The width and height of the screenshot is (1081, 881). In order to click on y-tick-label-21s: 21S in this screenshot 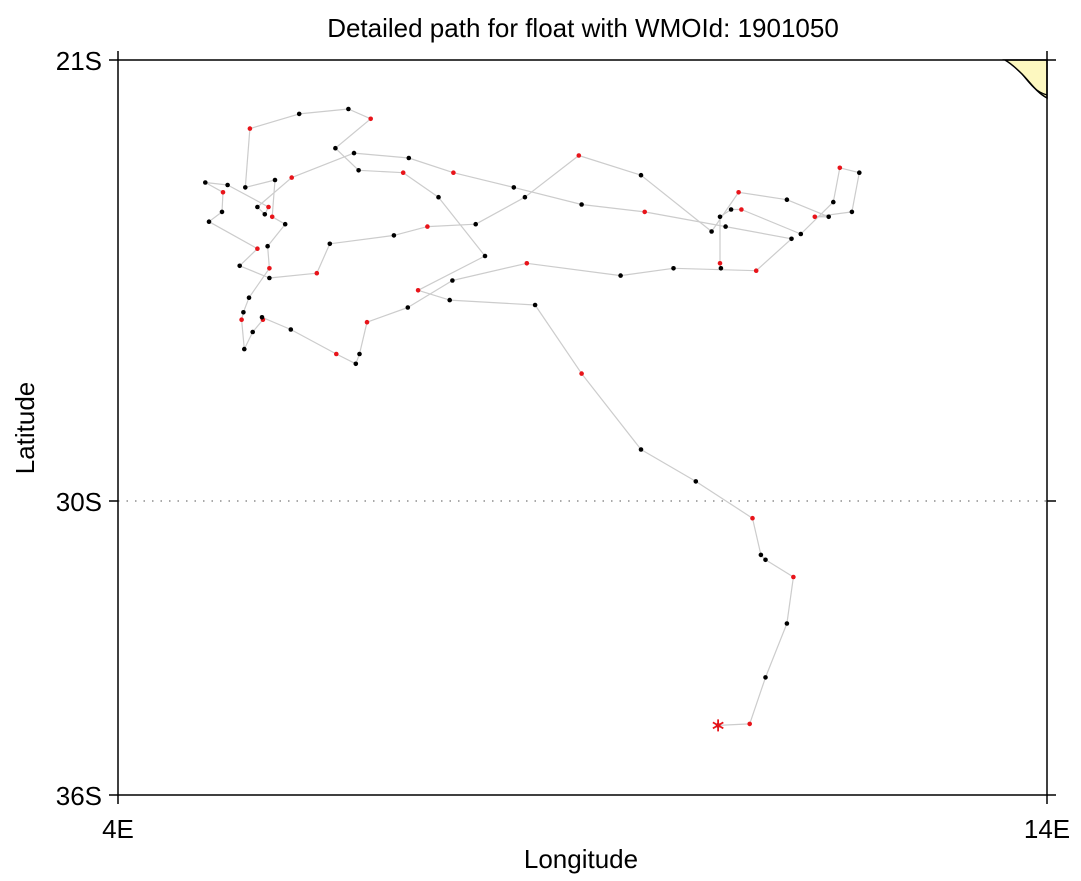, I will do `click(79, 61)`.